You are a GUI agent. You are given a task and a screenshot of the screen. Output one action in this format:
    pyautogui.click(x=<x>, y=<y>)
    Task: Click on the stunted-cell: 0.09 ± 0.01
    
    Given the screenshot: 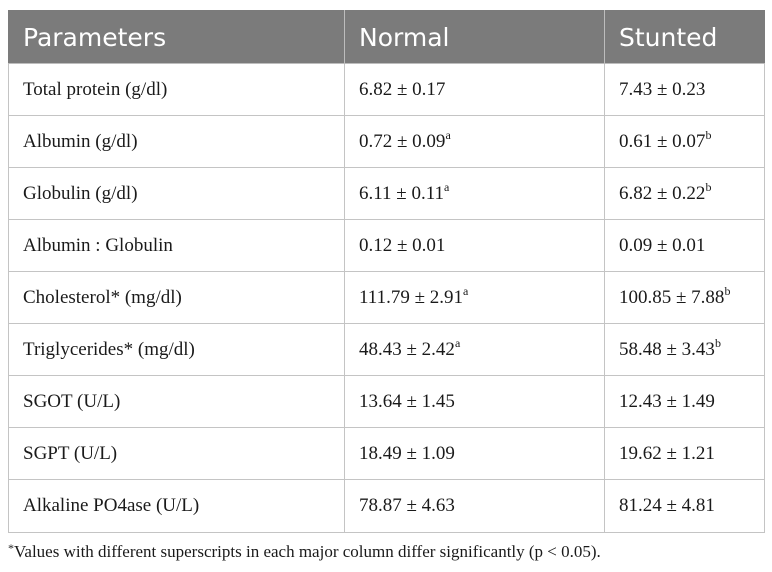 What is the action you would take?
    pyautogui.click(x=684, y=245)
    